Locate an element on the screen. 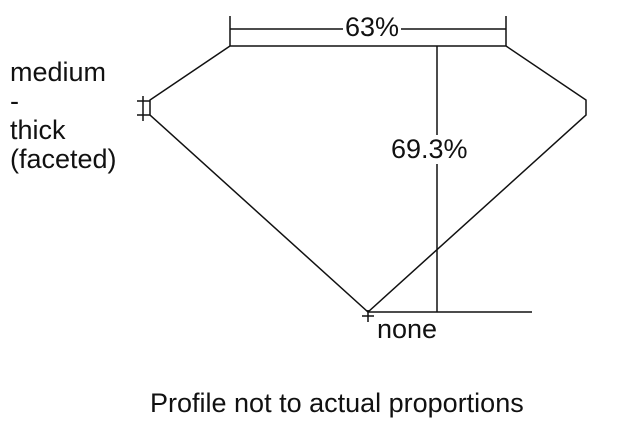 The image size is (640, 430). table-percent-label: 63% is located at coordinates (372, 27).